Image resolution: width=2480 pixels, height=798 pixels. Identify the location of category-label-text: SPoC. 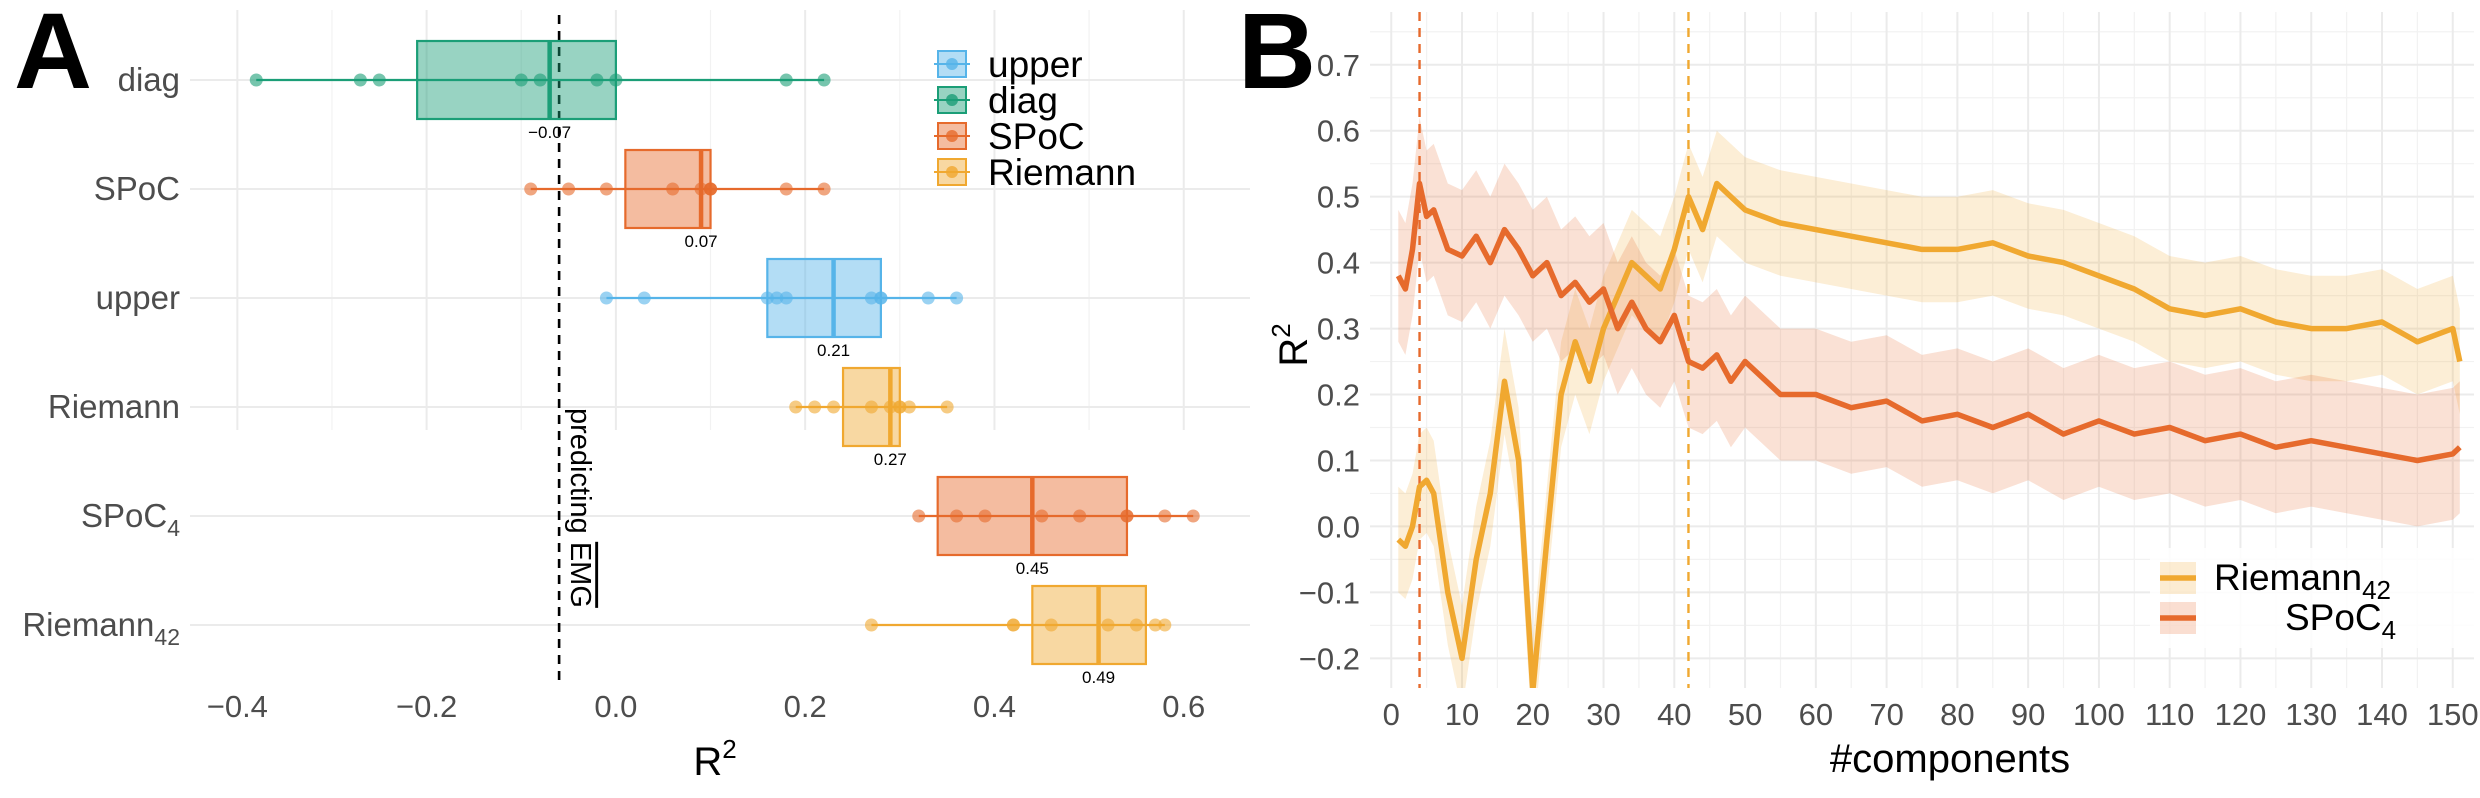
(137, 188).